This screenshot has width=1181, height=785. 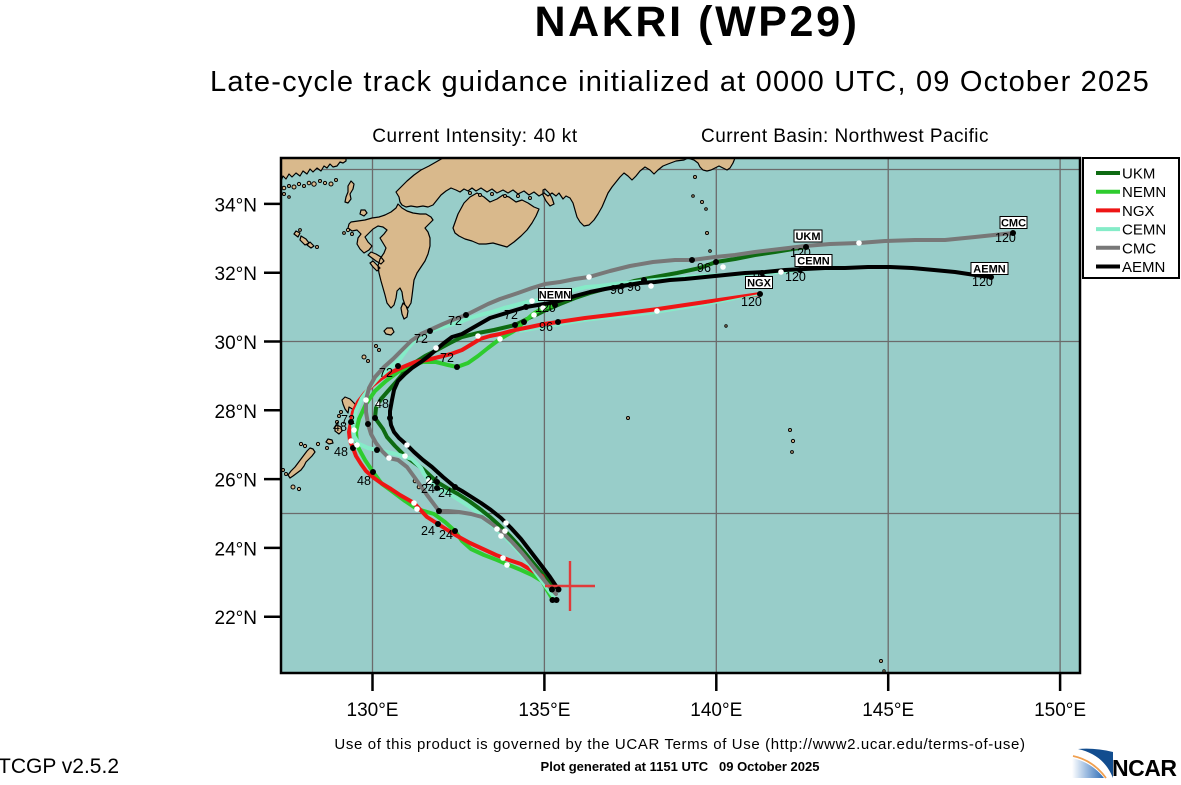 What do you see at coordinates (236, 481) in the screenshot?
I see `svg-text: 26°N` at bounding box center [236, 481].